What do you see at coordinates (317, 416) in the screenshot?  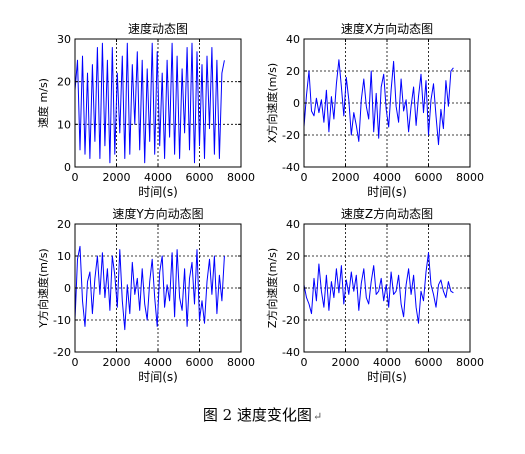 I see `paragraph-mark-icon: ↵` at bounding box center [317, 416].